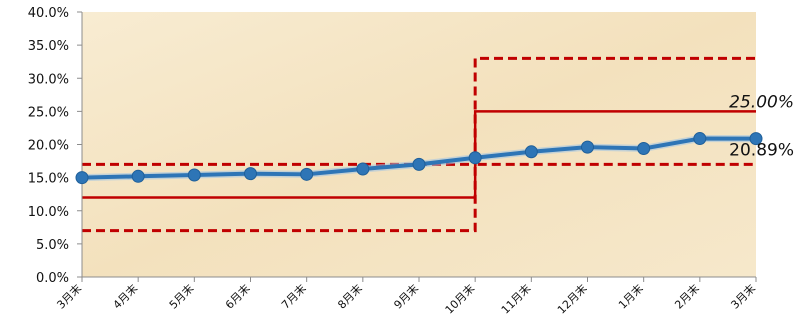 This screenshot has height=333, width=798. Describe the element at coordinates (125, 296) in the screenshot. I see `x-tick-label: 4月末` at that location.